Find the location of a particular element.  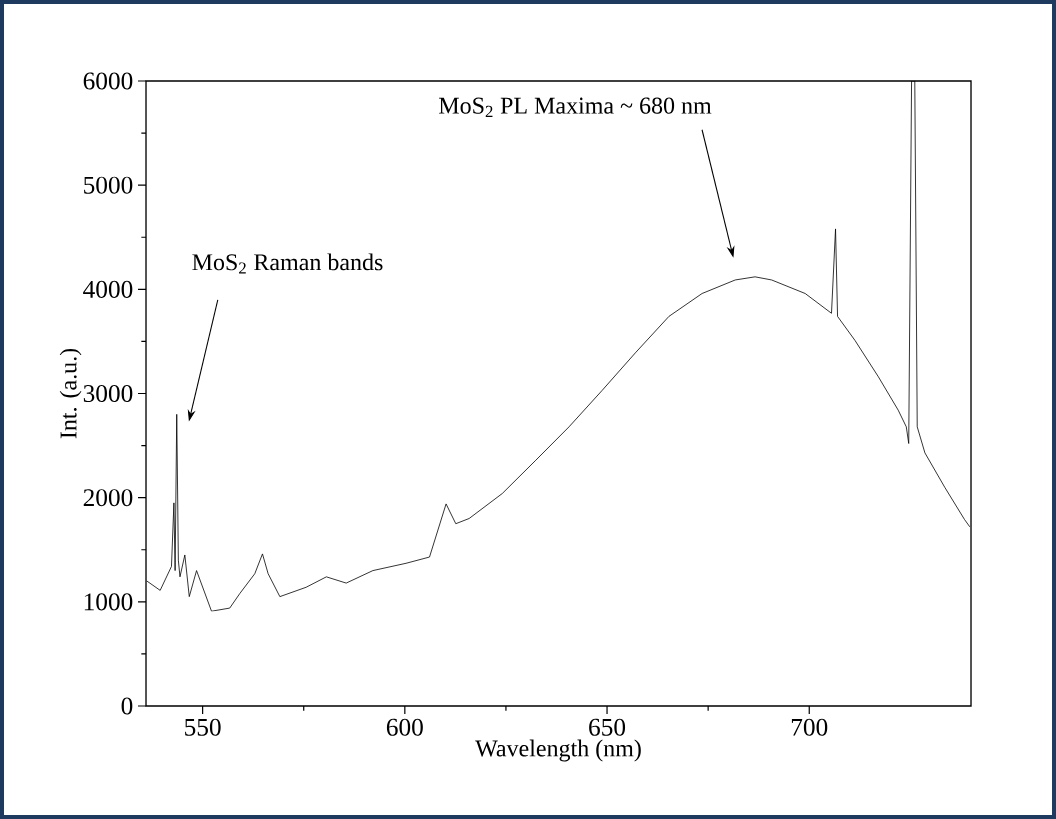

y-tick-label: 4000 is located at coordinates (108, 289).